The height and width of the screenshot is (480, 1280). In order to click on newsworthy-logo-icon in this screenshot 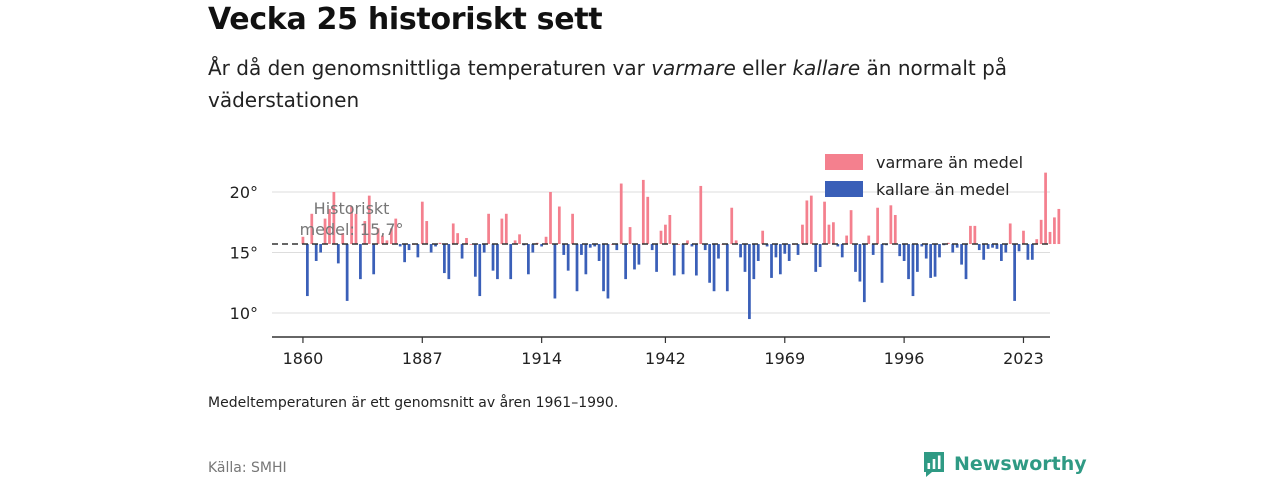, I will do `click(934, 464)`.